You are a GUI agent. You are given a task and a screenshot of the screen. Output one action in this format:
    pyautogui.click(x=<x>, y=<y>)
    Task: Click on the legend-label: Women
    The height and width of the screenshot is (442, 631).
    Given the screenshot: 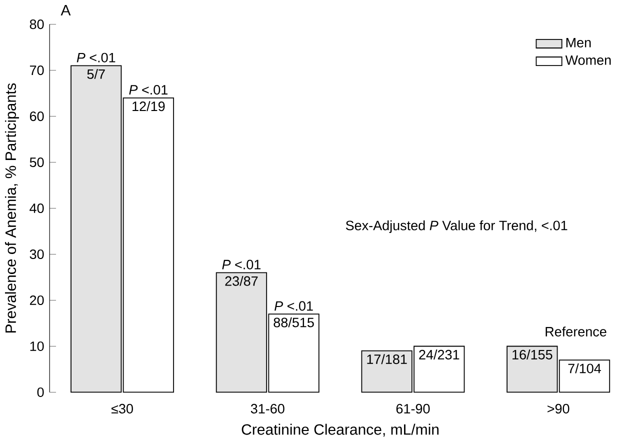 What is the action you would take?
    pyautogui.click(x=588, y=61)
    